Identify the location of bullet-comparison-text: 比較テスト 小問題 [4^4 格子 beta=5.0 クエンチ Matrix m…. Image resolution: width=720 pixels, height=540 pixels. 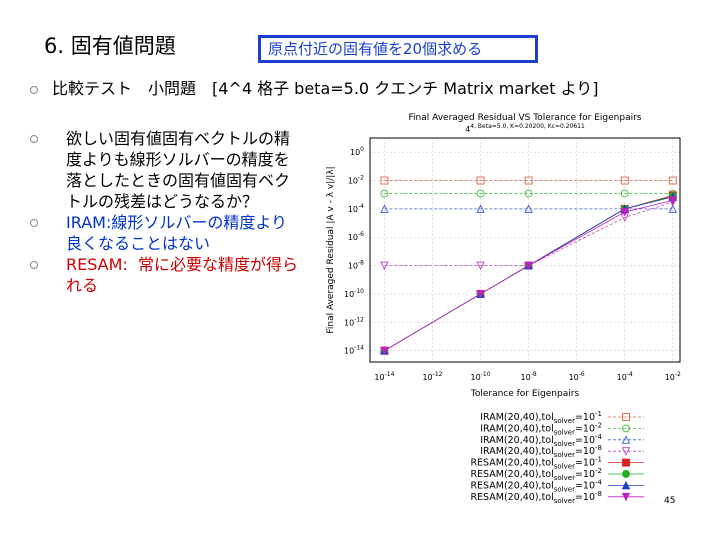
(325, 88).